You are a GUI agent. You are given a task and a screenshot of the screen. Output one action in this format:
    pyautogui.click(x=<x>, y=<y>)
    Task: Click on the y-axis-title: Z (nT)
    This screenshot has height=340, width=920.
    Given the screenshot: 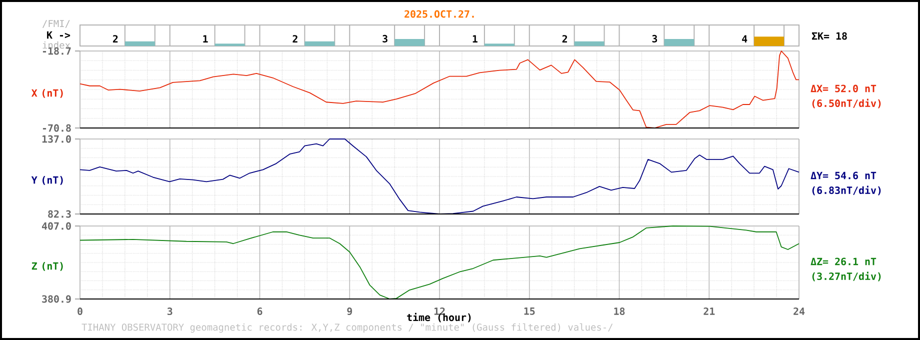 What is the action you would take?
    pyautogui.click(x=47, y=266)
    